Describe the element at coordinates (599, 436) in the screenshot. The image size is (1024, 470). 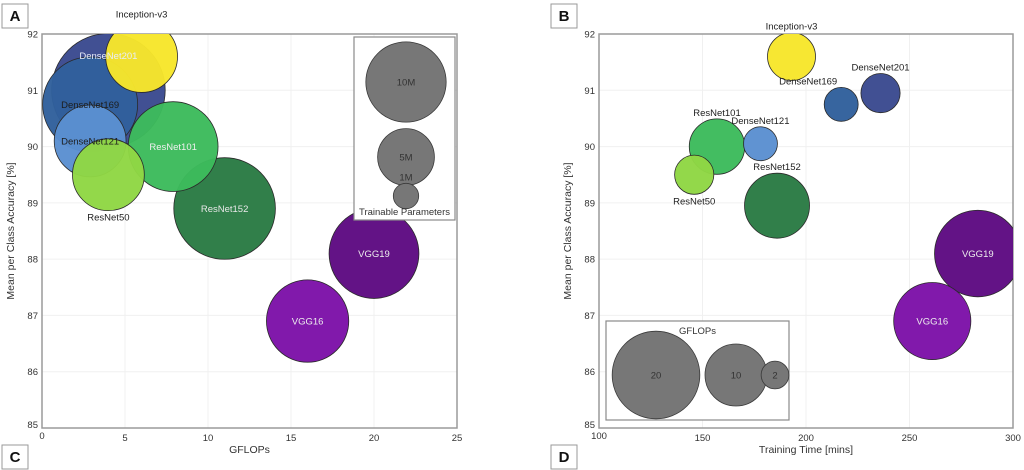
I see `x-tick-label: 100` at that location.